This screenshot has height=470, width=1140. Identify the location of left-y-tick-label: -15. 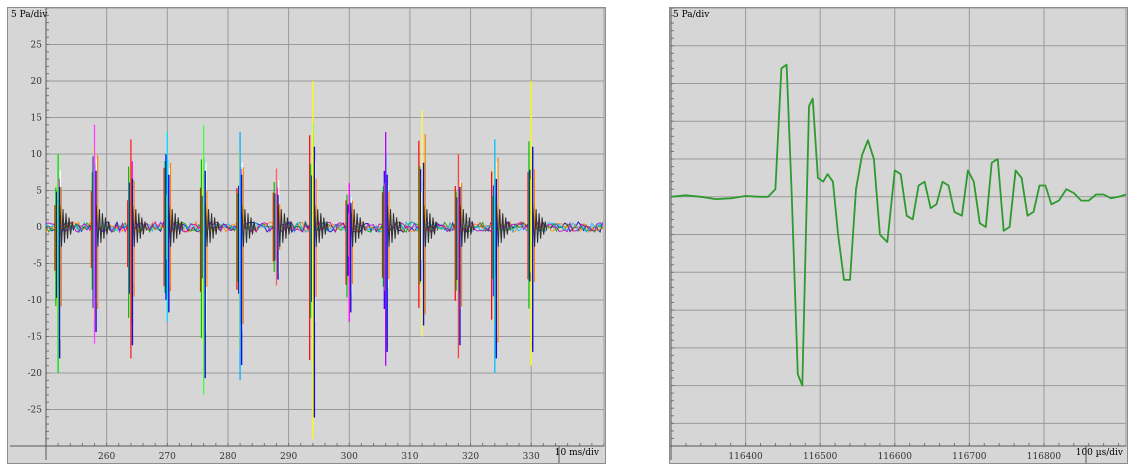
(35, 338).